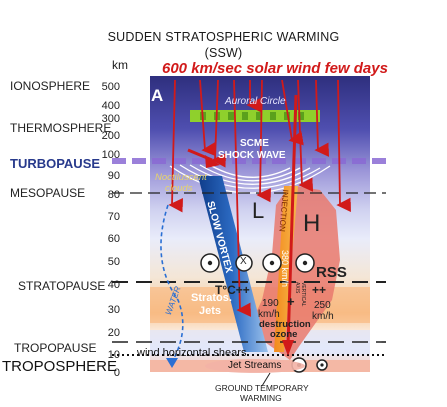 The height and width of the screenshot is (407, 447). Describe the element at coordinates (292, 220) in the screenshot. I see `injection-arrow` at that location.